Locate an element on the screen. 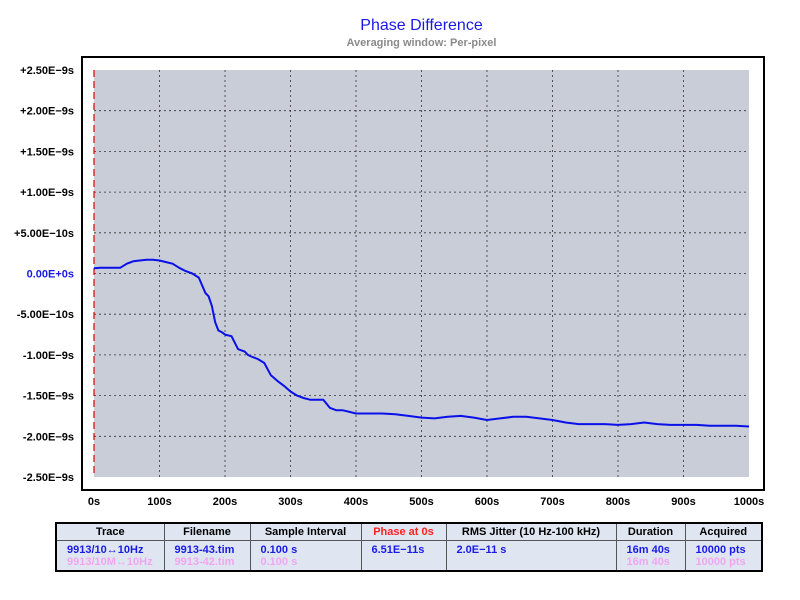 Image resolution: width=800 pixels, height=600 pixels. acquired-1: 10000 pts is located at coordinates (720, 550).